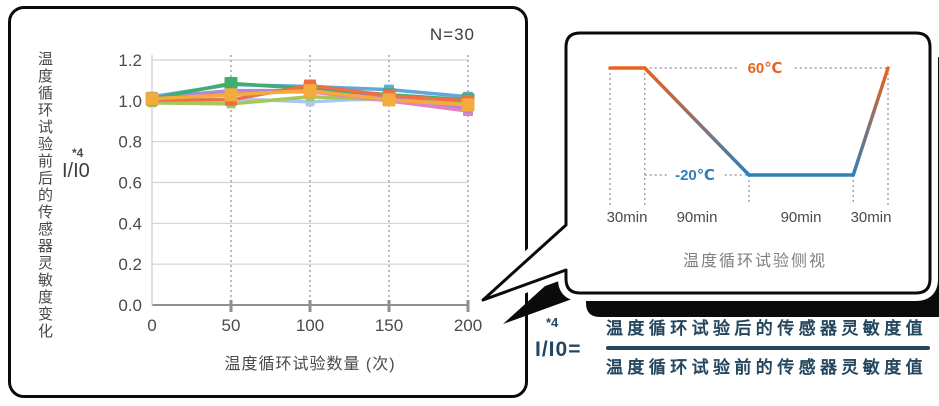 Image resolution: width=939 pixels, height=406 pixels. I want to click on high-temp-label-backing, so click(765, 67).